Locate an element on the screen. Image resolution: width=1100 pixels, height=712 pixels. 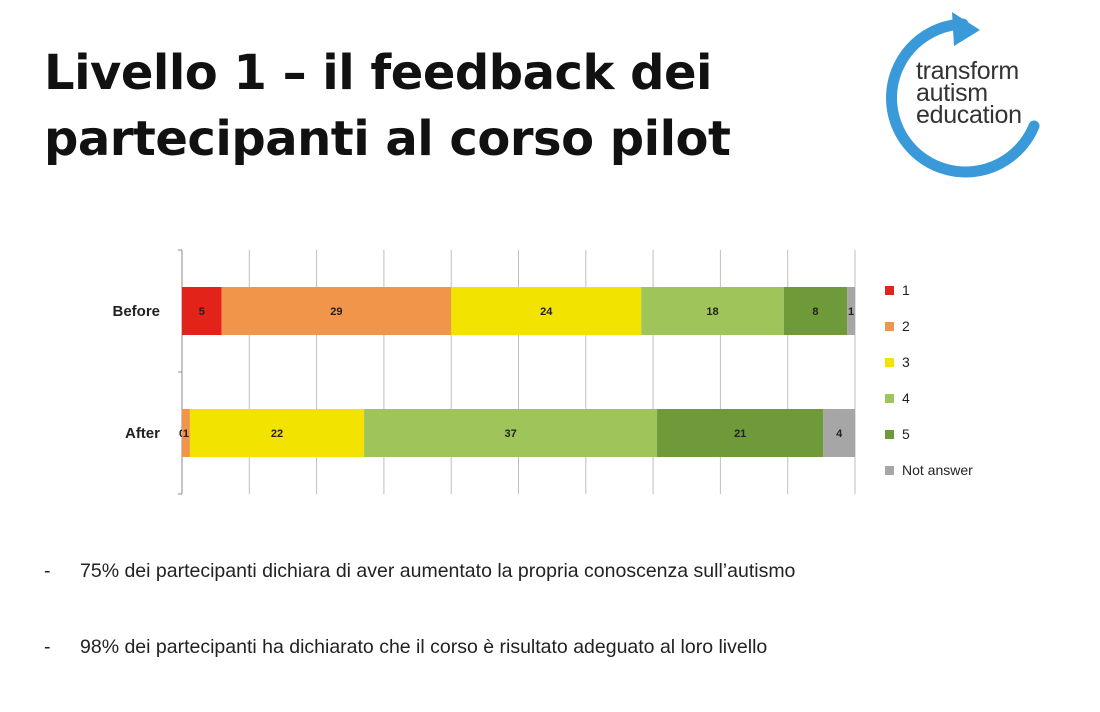
data-label: 4 is located at coordinates (839, 434).